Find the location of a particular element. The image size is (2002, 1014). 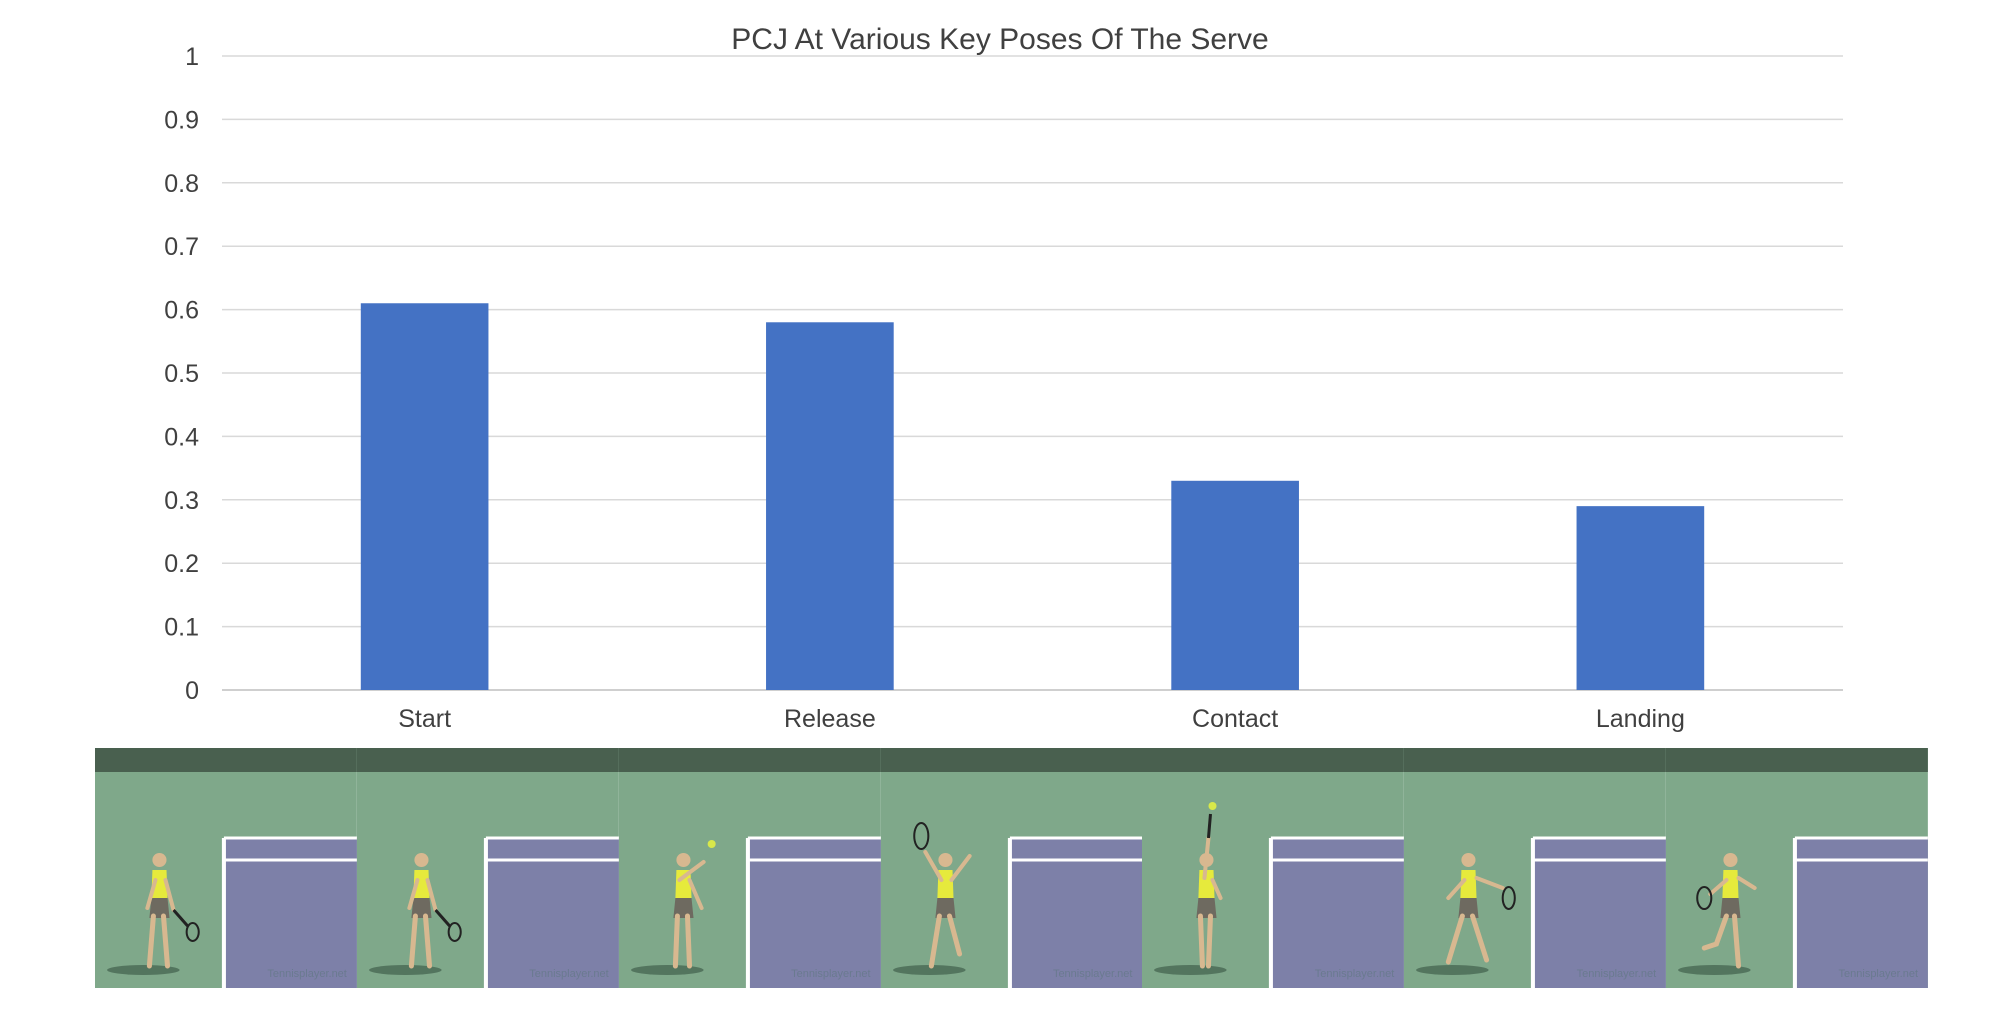

bar-landing is located at coordinates (1640, 598).